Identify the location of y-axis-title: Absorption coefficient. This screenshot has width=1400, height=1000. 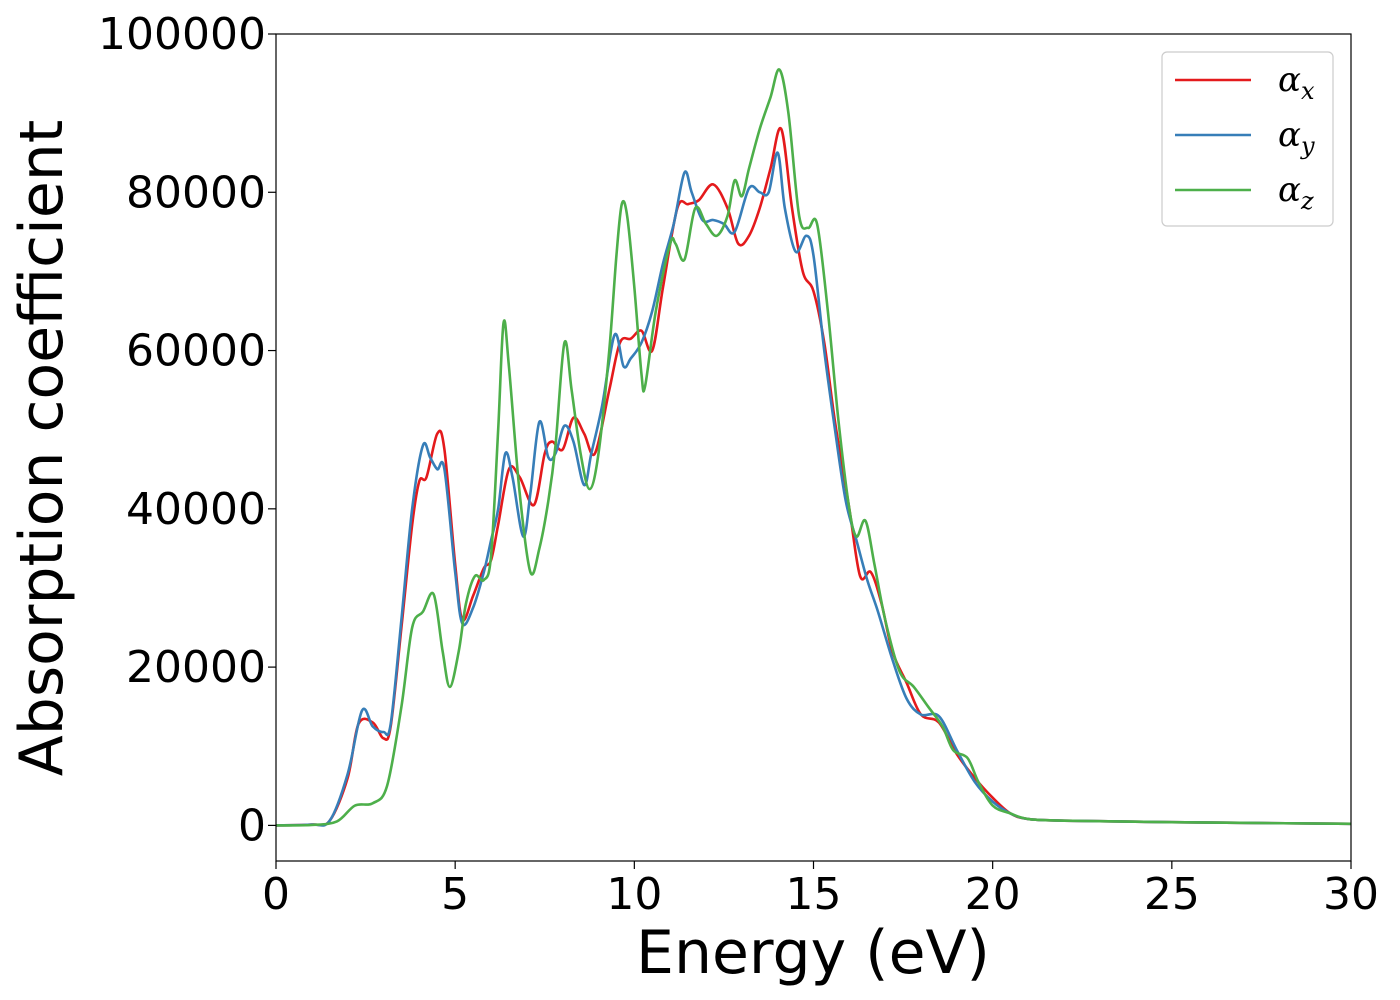
(42, 448).